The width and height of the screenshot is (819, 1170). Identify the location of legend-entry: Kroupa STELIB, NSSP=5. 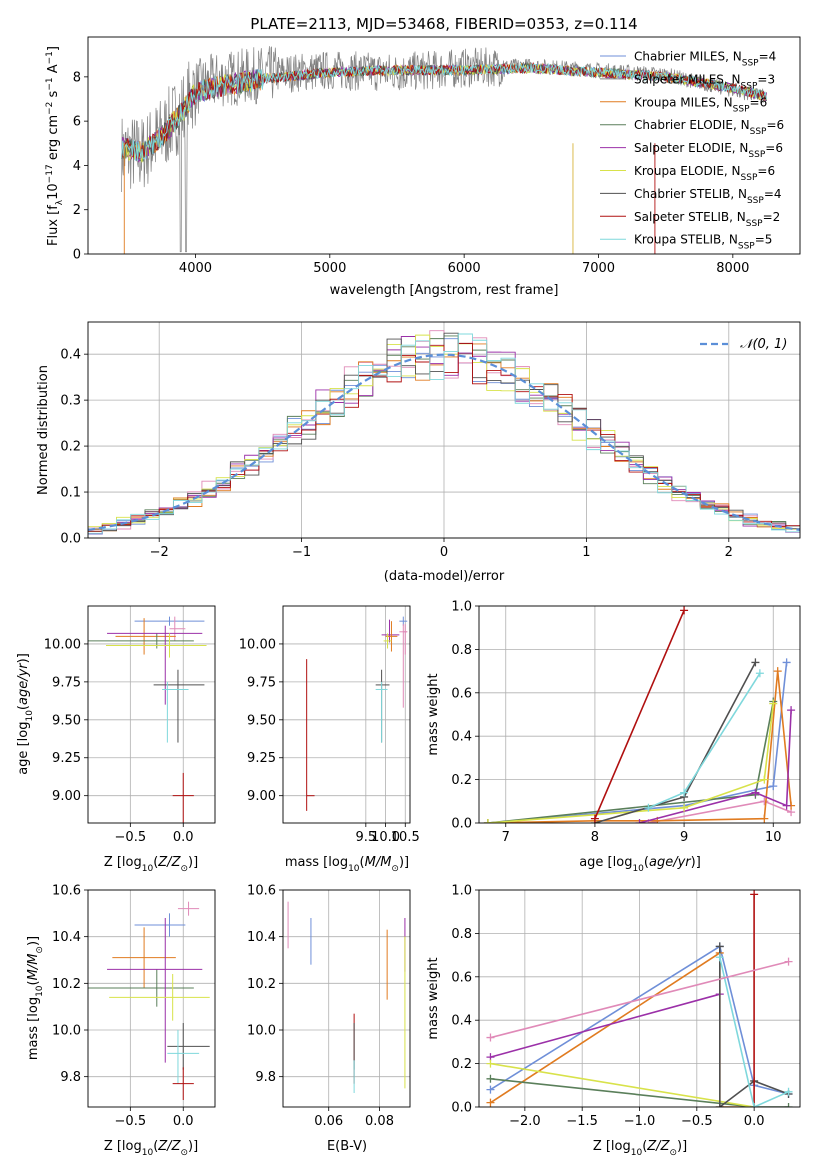
(703, 242).